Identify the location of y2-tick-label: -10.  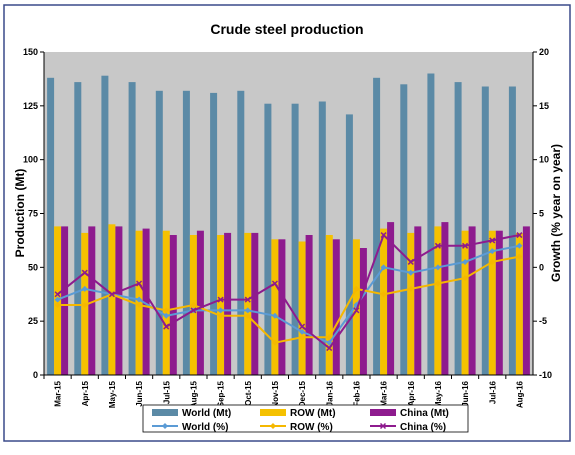
(545, 375).